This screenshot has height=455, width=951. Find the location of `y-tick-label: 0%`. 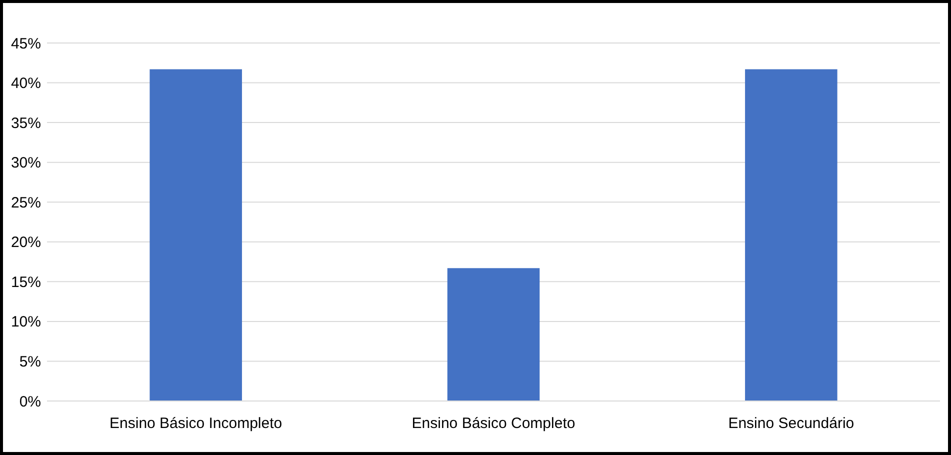

y-tick-label: 0% is located at coordinates (30, 401).